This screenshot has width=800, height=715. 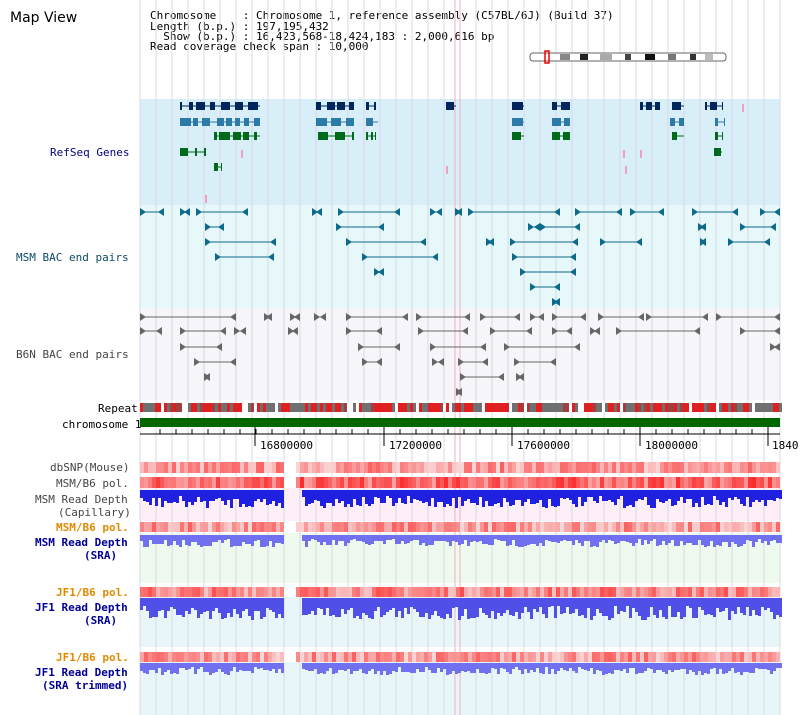 I want to click on track-label-jf1-b6-pol: JF1/B6 pol., so click(x=92, y=592).